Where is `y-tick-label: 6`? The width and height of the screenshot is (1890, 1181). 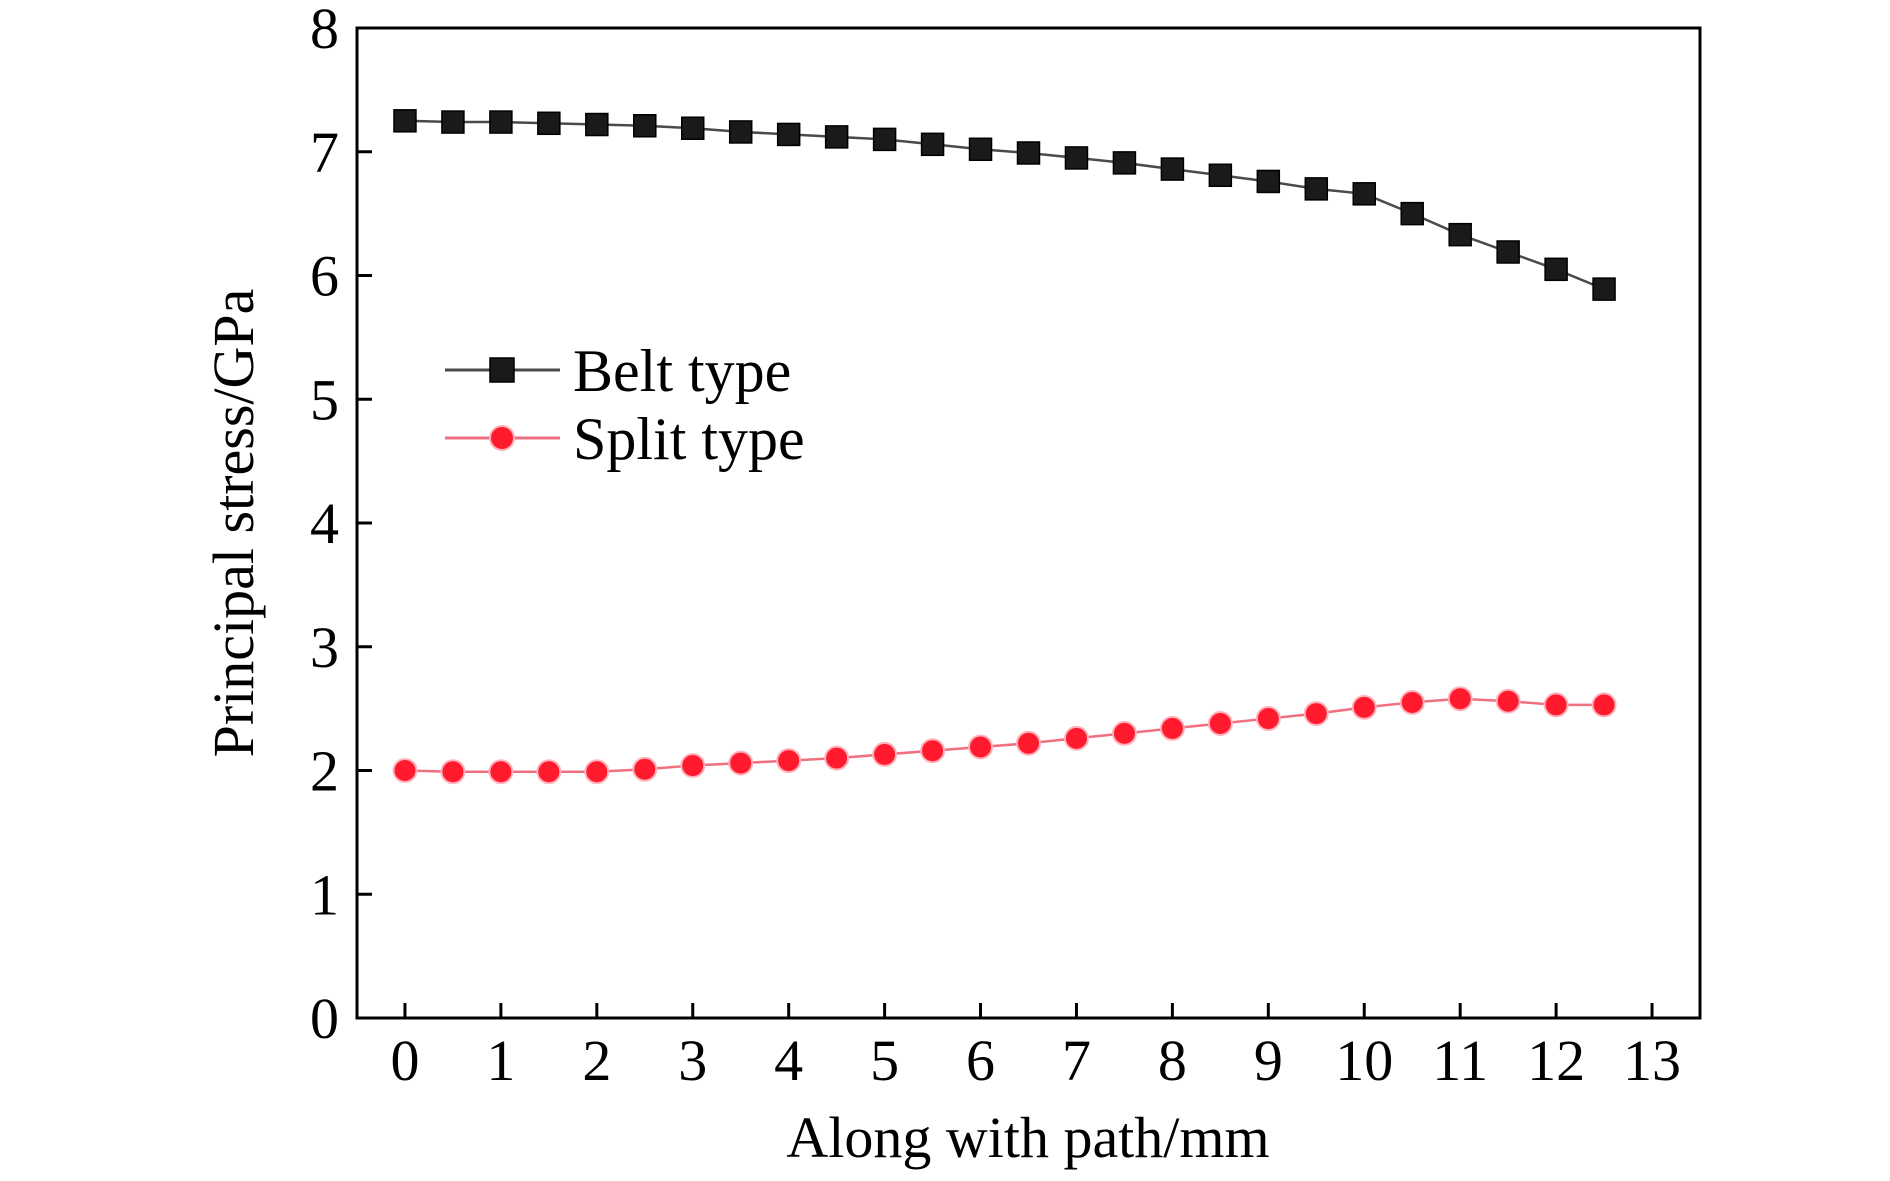 y-tick-label: 6 is located at coordinates (324, 276).